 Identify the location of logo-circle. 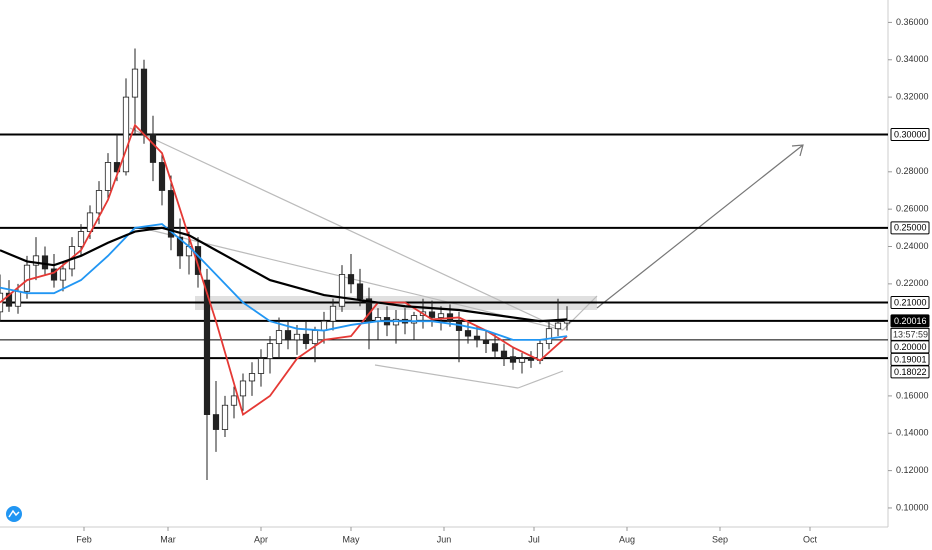
(14, 514).